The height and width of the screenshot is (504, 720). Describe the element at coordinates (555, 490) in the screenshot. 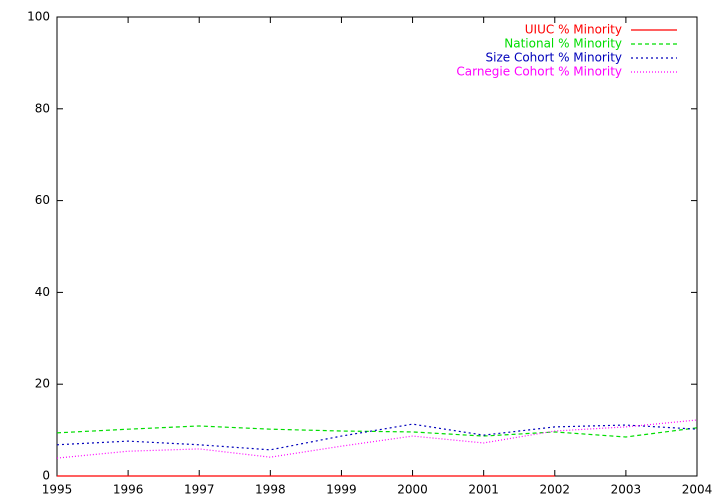

I see `x-tick-label: 2002` at that location.